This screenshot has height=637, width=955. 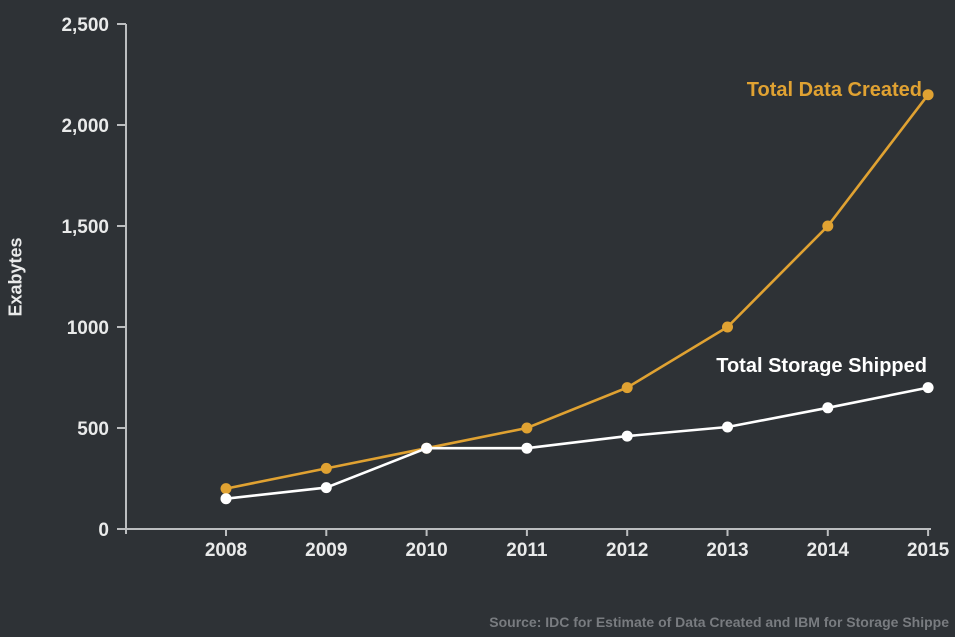 What do you see at coordinates (821, 366) in the screenshot?
I see `series-label-total-storage-shipped: Total Storage Shipped` at bounding box center [821, 366].